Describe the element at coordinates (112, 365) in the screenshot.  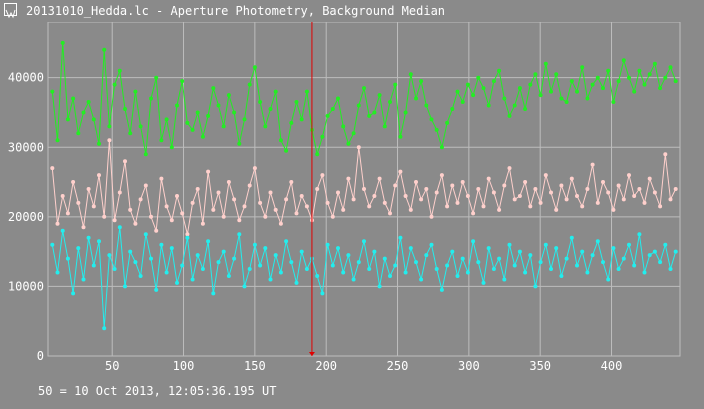
I see `x-tick-label: 50` at that location.